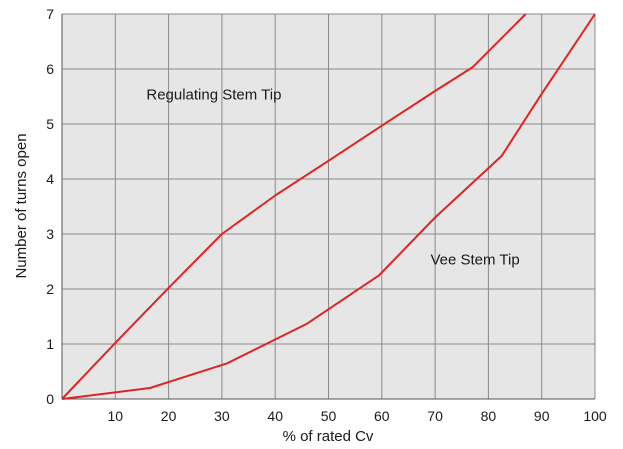 The width and height of the screenshot is (623, 449). Describe the element at coordinates (435, 416) in the screenshot. I see `x-tick-label-6: 70` at that location.